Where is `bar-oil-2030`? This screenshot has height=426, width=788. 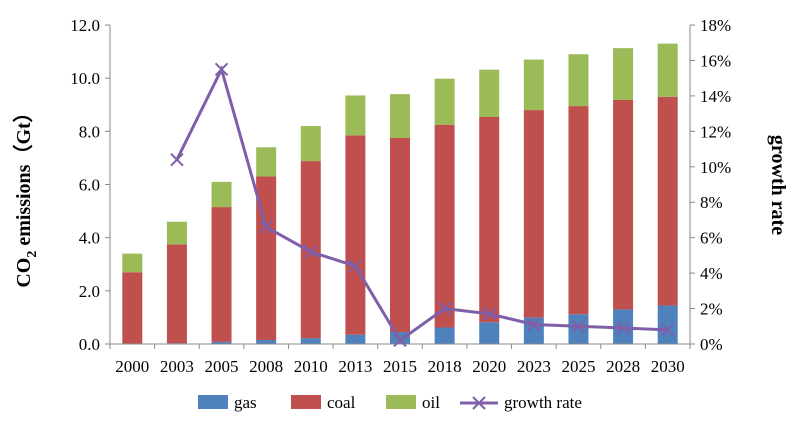
bar-oil-2030 is located at coordinates (667, 70).